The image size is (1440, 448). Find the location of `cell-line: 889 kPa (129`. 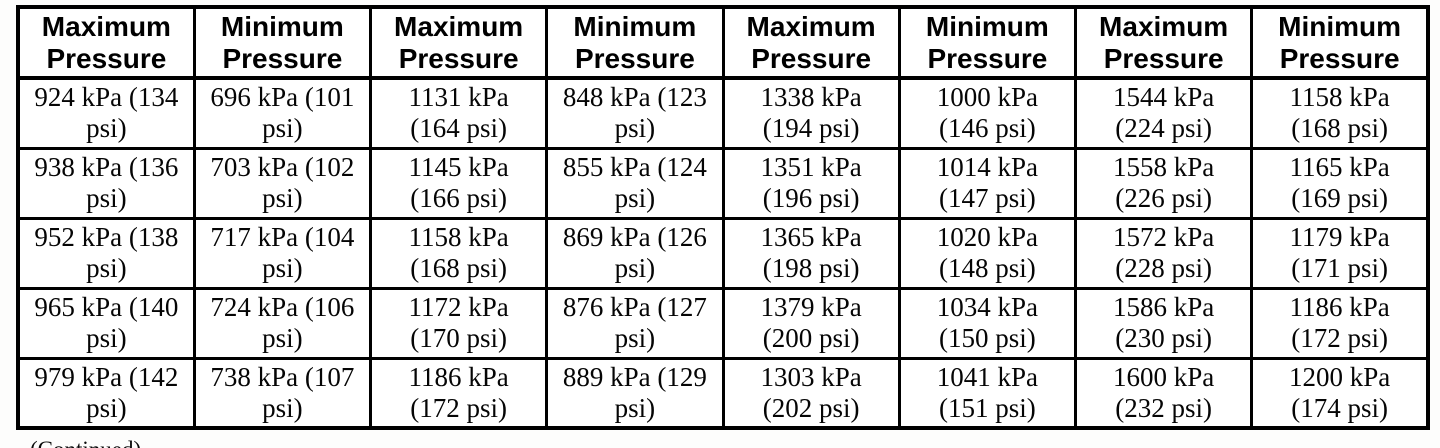

cell-line: 889 kPa (129 is located at coordinates (634, 376).